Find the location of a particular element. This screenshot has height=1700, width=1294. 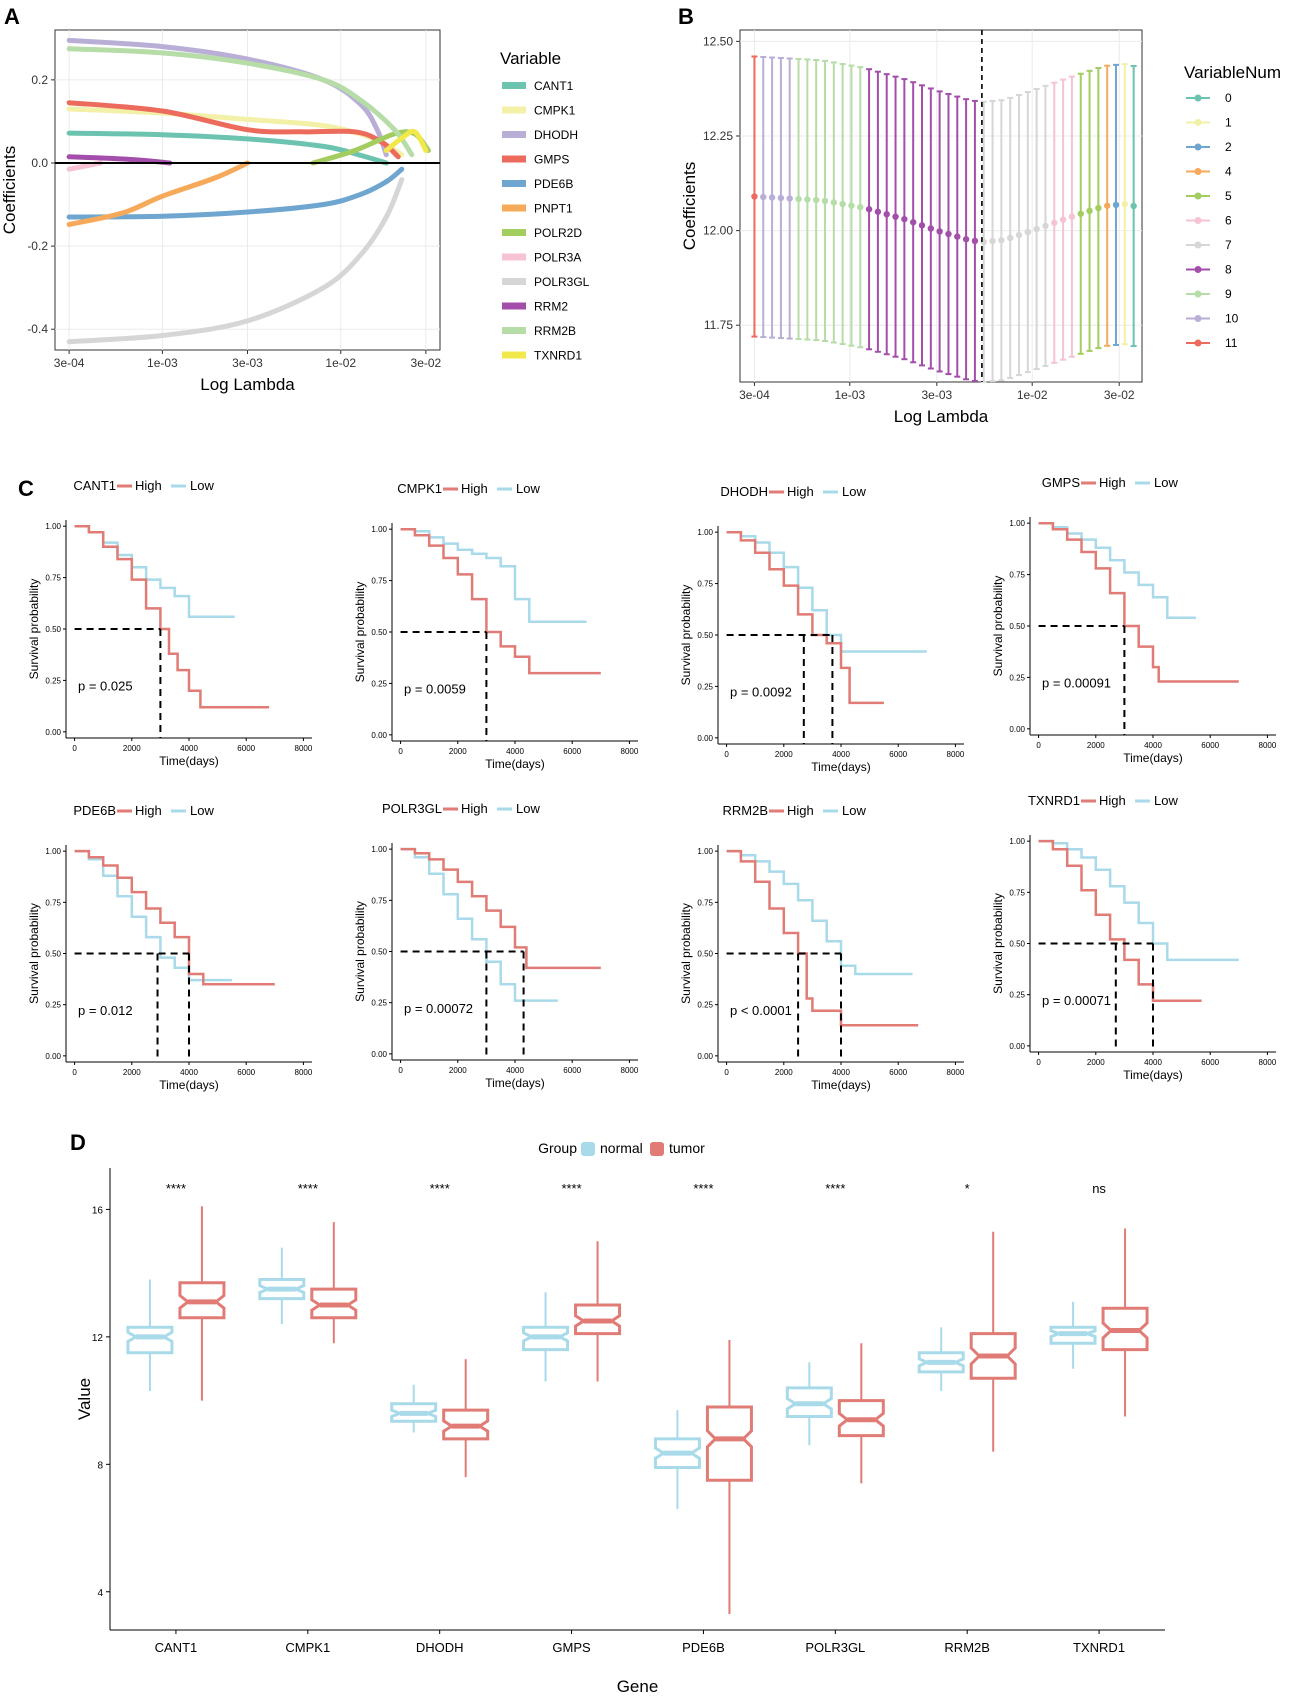

legend-label: 0 is located at coordinates (1228, 98).